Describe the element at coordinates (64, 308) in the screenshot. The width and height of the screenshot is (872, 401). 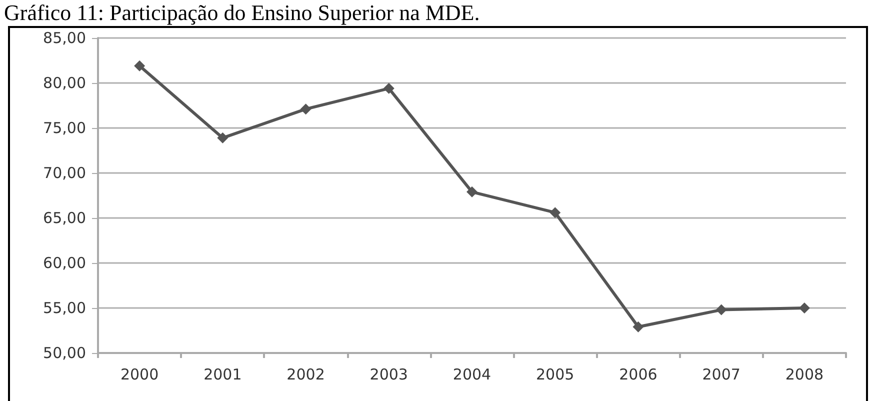
I see `y-tick-label: 55,00` at that location.